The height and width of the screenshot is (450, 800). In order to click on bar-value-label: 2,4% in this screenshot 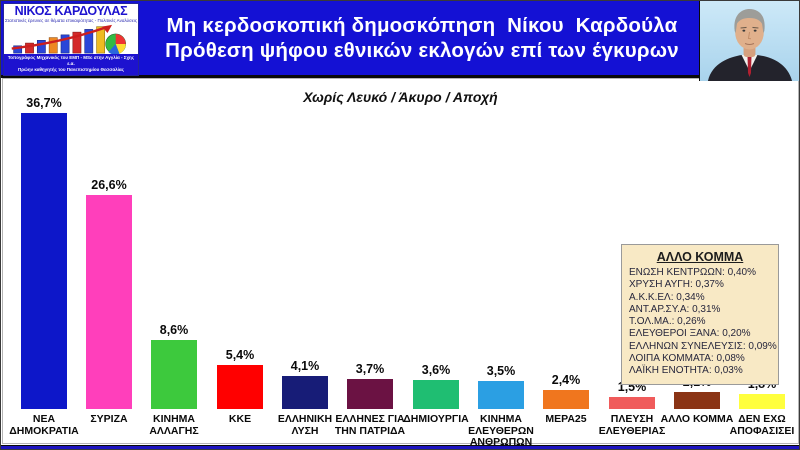, I will do `click(566, 380)`.